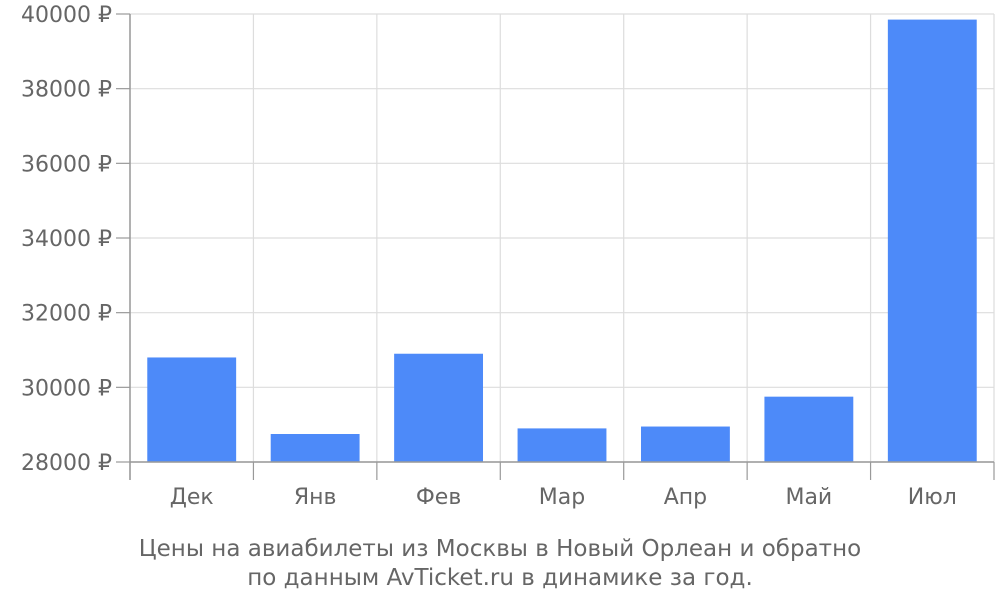 The height and width of the screenshot is (600, 1000). What do you see at coordinates (66, 15) in the screenshot?
I see `y-tick-label: 40000 ₽` at bounding box center [66, 15].